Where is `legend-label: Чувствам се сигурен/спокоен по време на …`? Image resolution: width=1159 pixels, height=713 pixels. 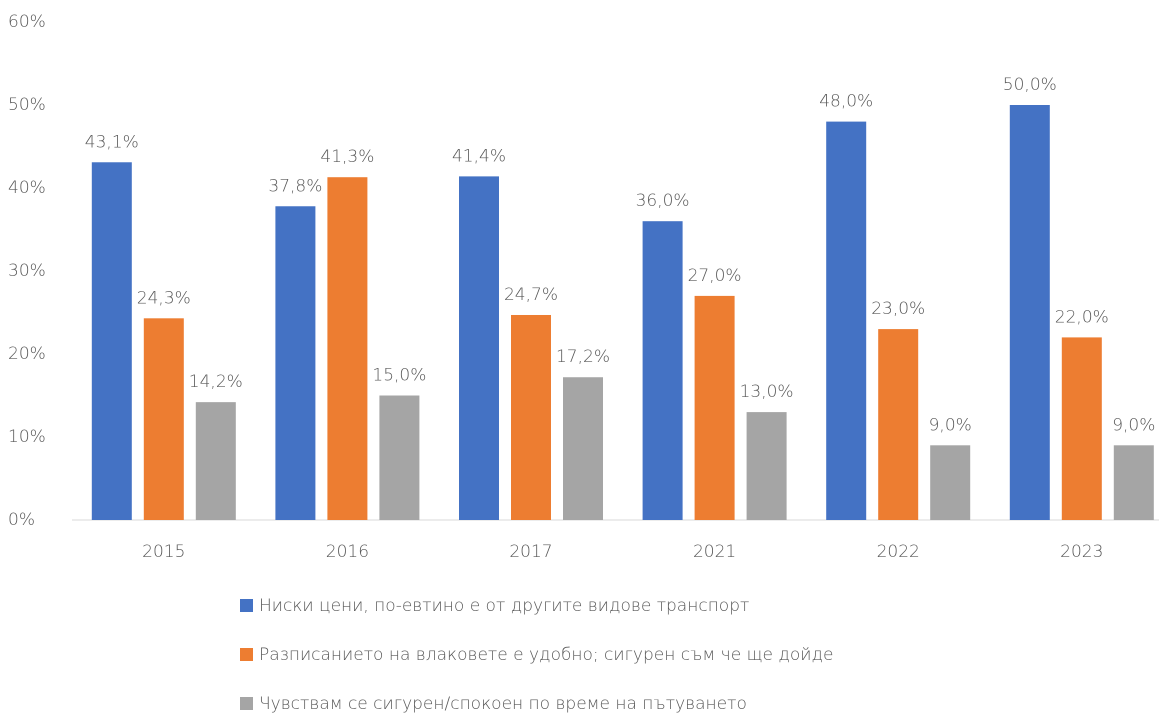
legend-label: Чувствам се сигурен/спокоен по време на … is located at coordinates (503, 703).